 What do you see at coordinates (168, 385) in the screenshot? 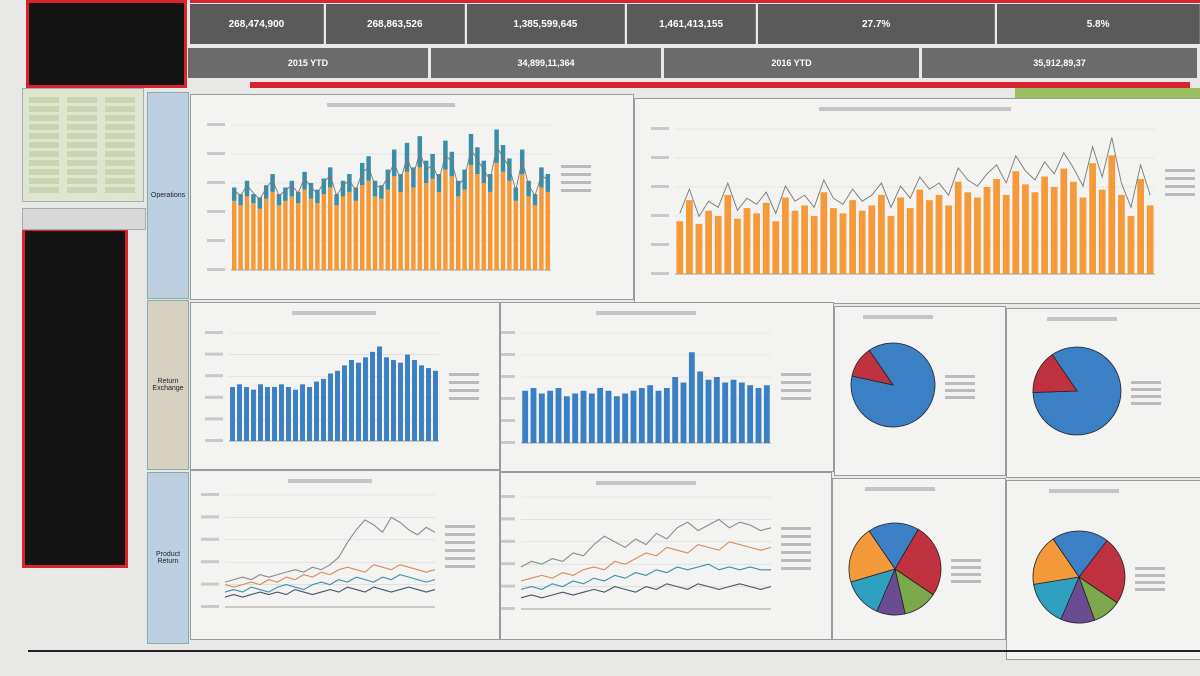
I see `tab-return-exchange: Return Exchange` at bounding box center [168, 385].